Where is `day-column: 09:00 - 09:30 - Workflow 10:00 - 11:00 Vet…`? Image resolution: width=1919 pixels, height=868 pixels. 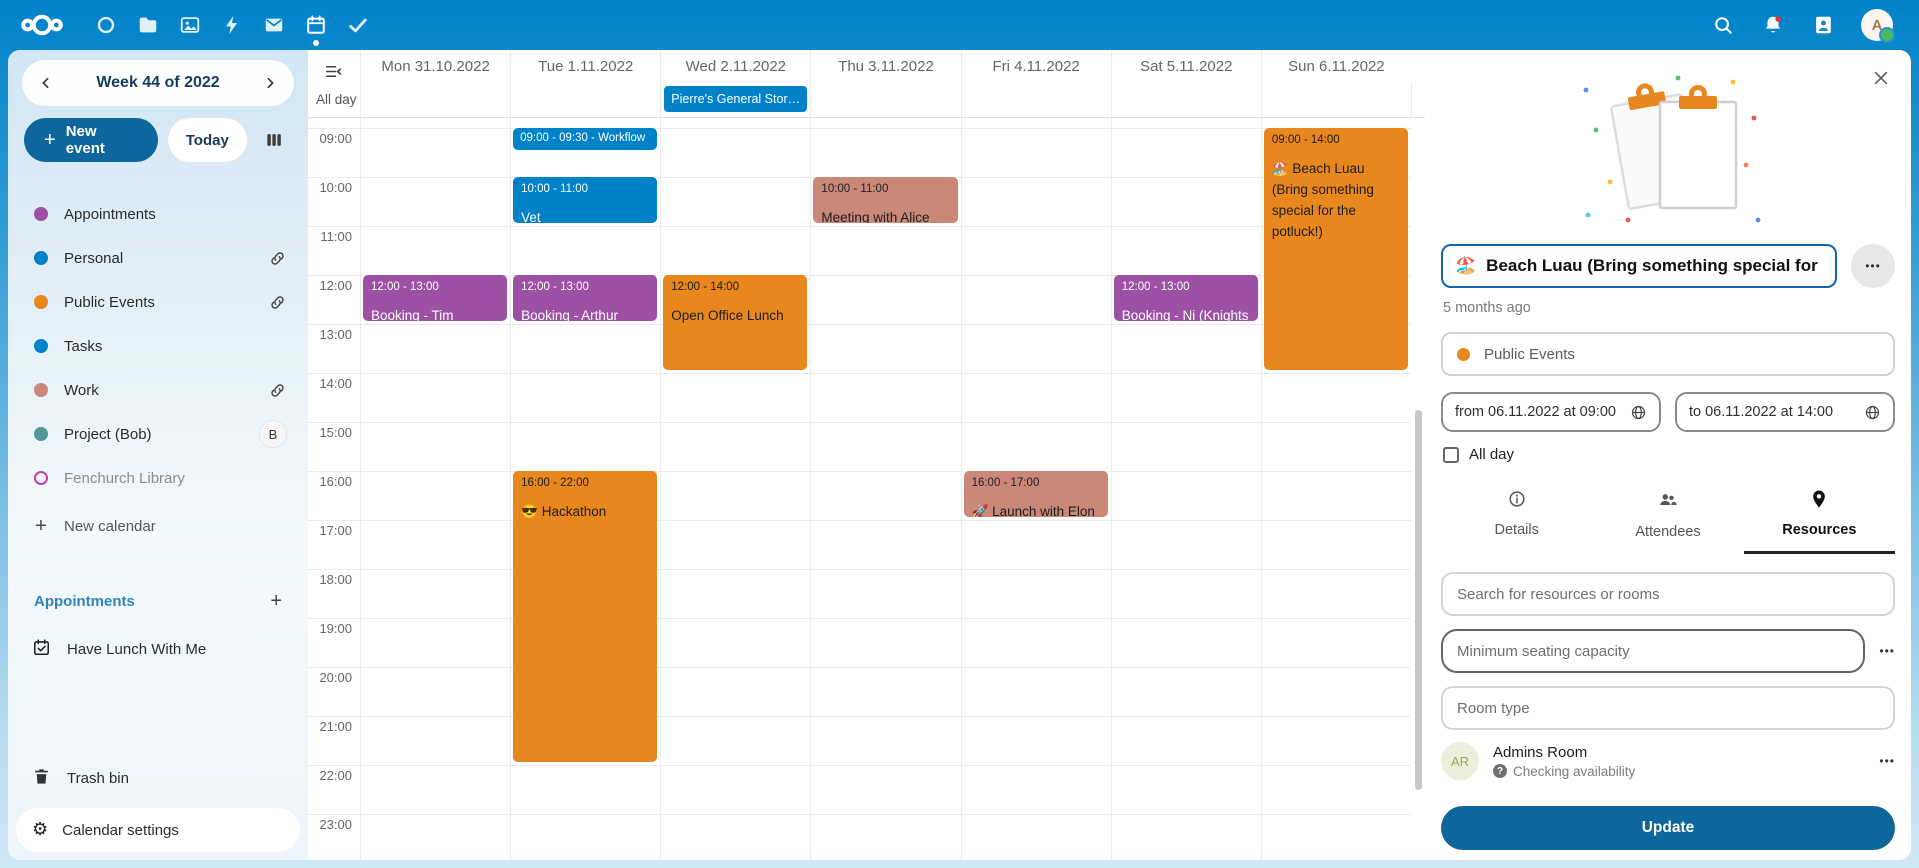 day-column: 09:00 - 09:30 - Workflow 10:00 - 11:00 Vet… is located at coordinates (585, 489).